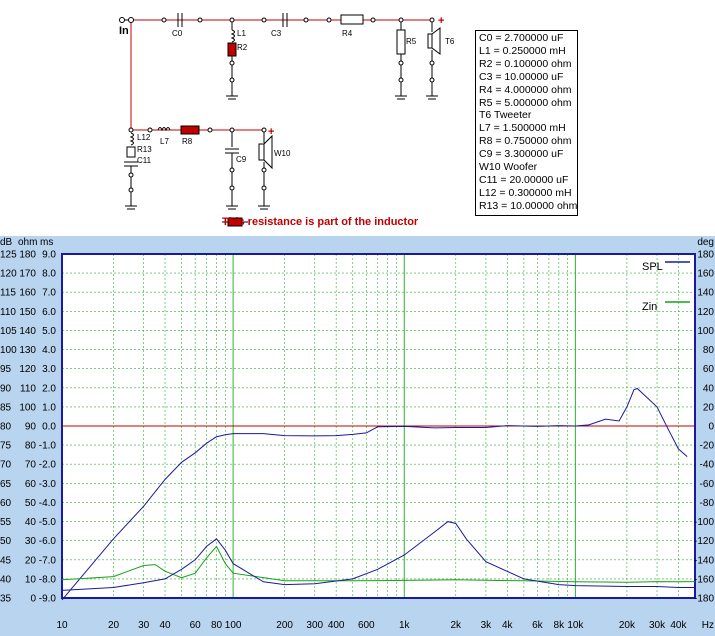  What do you see at coordinates (131, 139) in the screenshot?
I see `inductor-l12` at bounding box center [131, 139].